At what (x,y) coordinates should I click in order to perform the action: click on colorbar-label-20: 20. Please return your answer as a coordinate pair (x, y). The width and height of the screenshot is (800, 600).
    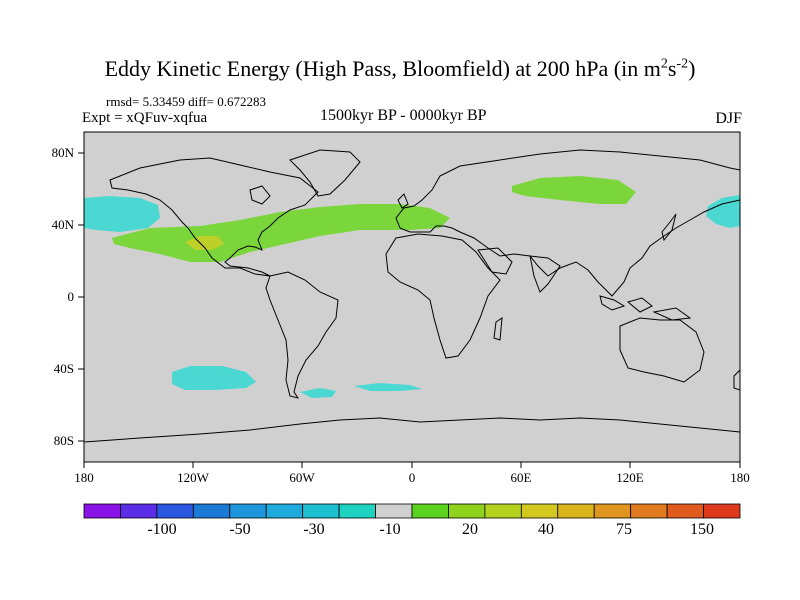
    Looking at the image, I should click on (470, 529).